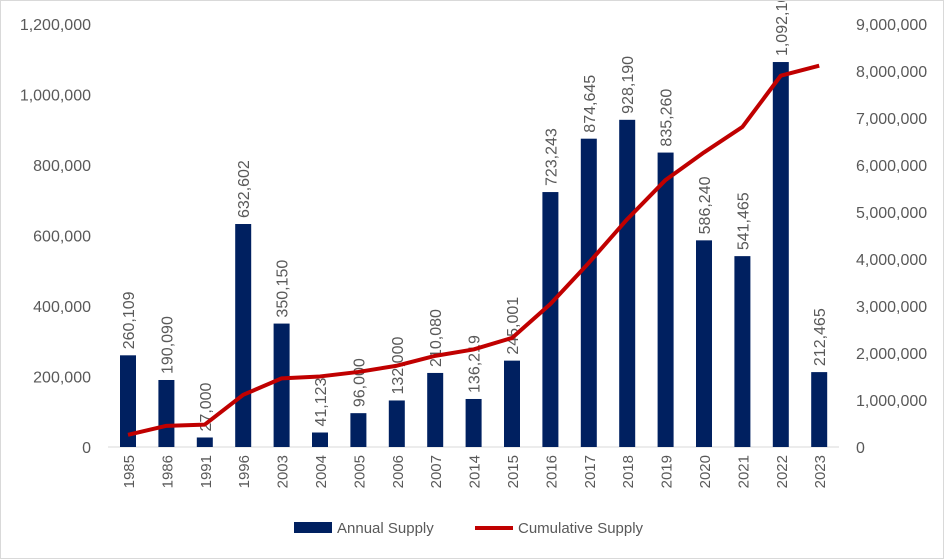  What do you see at coordinates (820, 471) in the screenshot?
I see `x-tick-label: 2023` at bounding box center [820, 471].